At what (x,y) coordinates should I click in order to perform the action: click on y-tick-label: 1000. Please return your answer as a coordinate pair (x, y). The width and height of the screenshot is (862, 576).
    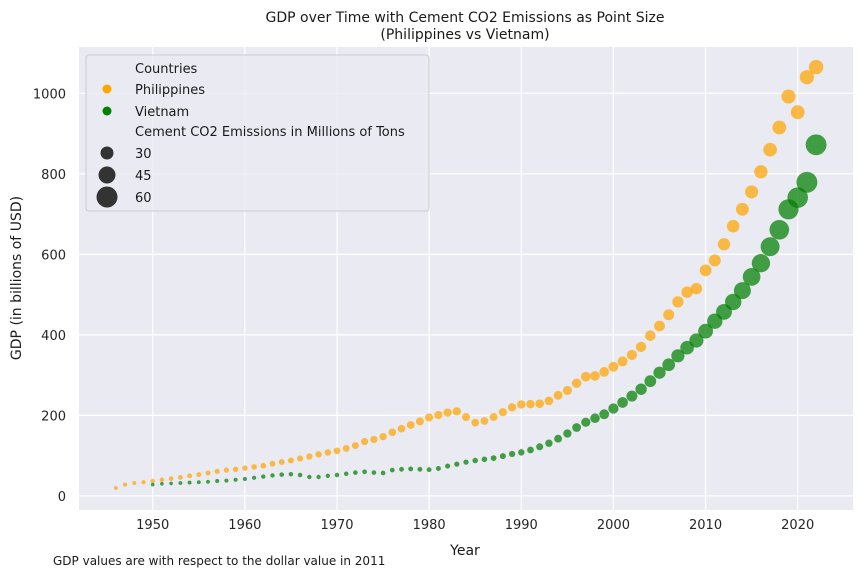
    Looking at the image, I should click on (49, 94).